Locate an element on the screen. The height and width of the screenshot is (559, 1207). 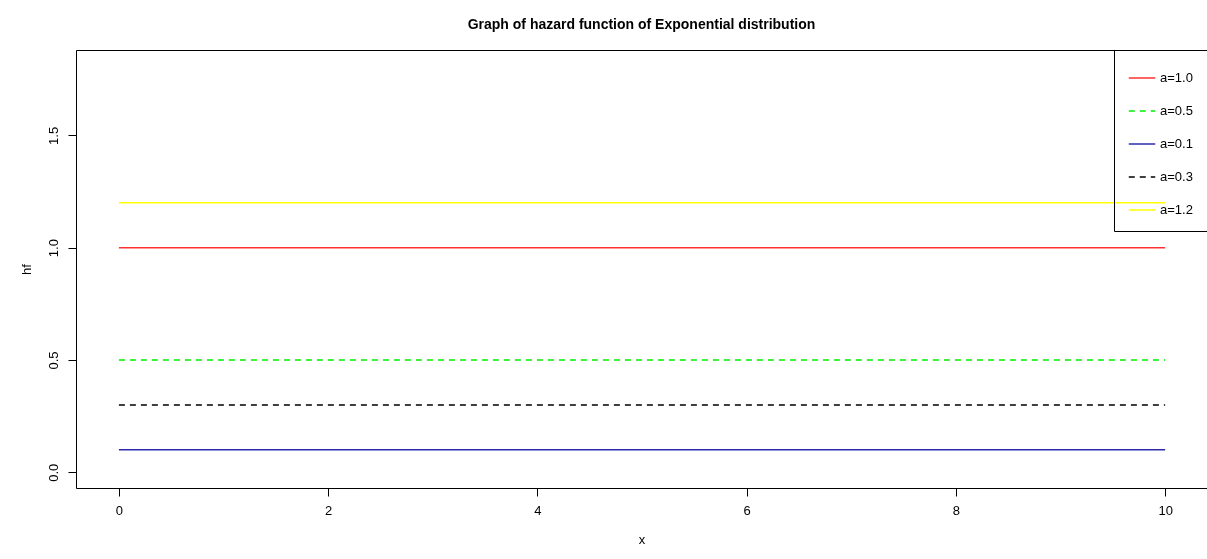
y-tick-label: 1.0 is located at coordinates (53, 248).